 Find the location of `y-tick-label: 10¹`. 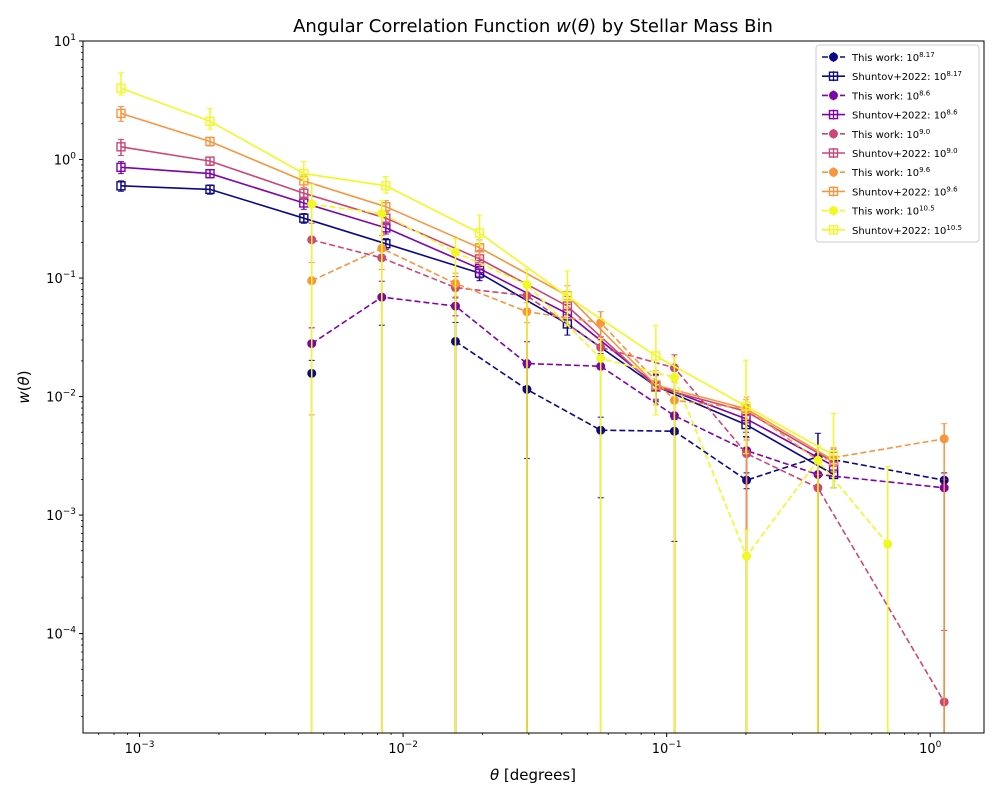

y-tick-label: 10¹ is located at coordinates (65, 41).